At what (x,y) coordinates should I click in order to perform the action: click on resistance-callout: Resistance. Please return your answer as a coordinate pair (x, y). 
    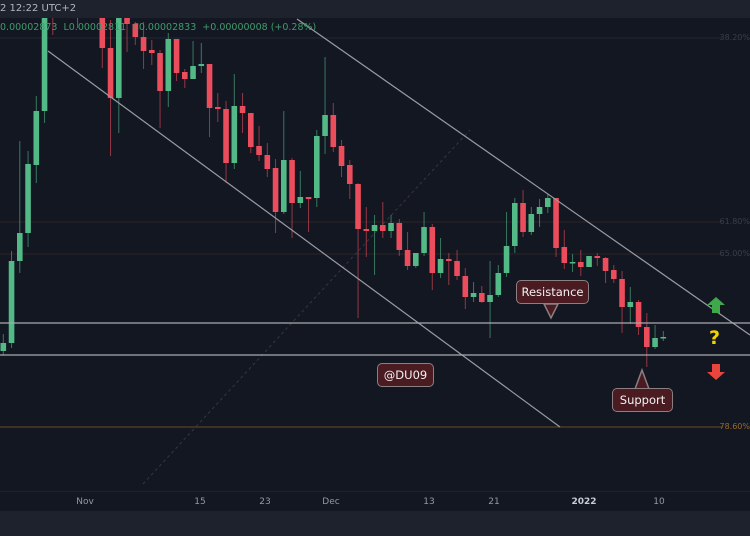
    Looking at the image, I should click on (552, 292).